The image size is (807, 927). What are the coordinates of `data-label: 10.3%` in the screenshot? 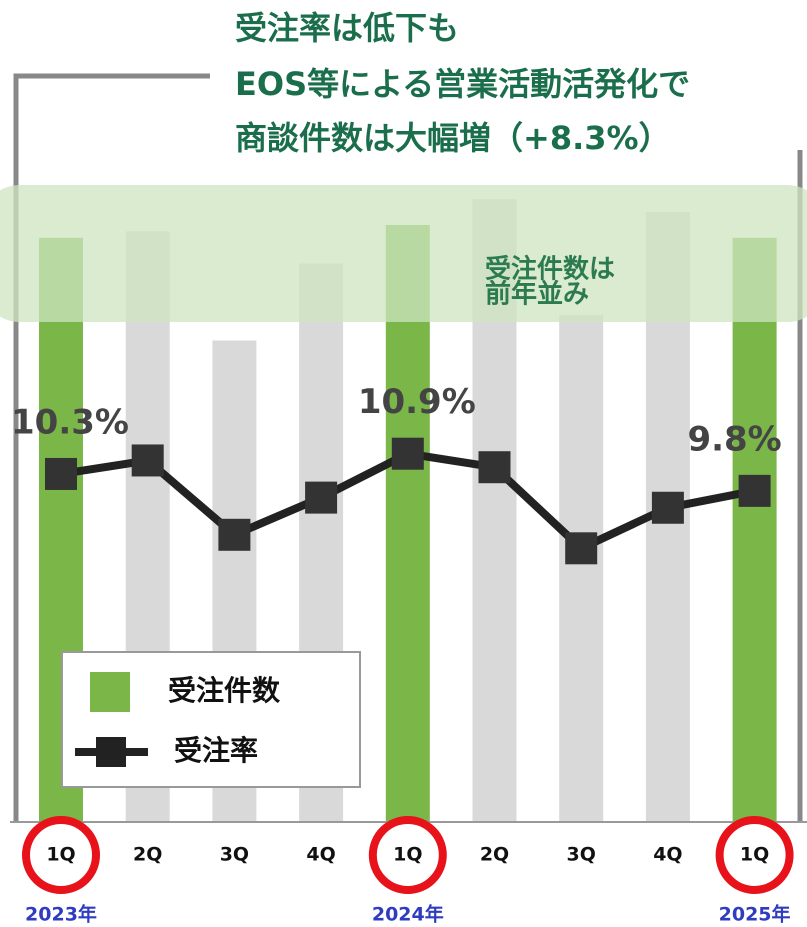 It's located at (70, 422).